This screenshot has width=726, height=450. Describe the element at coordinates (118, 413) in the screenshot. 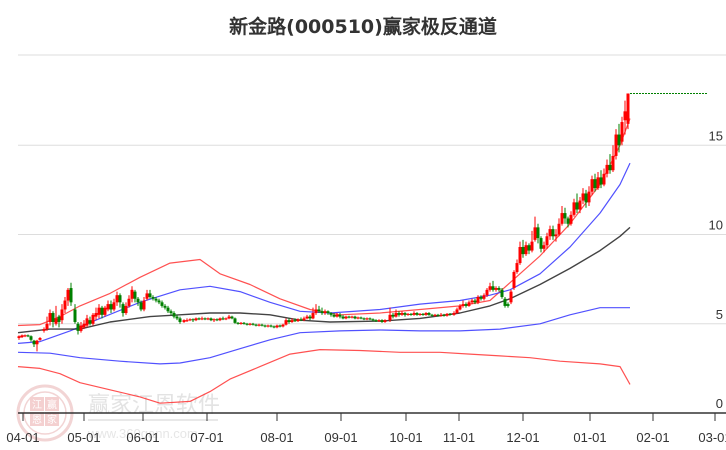

I see `watermark: 江赢恩 家赢家江恩软件www.360gann.com` at that location.